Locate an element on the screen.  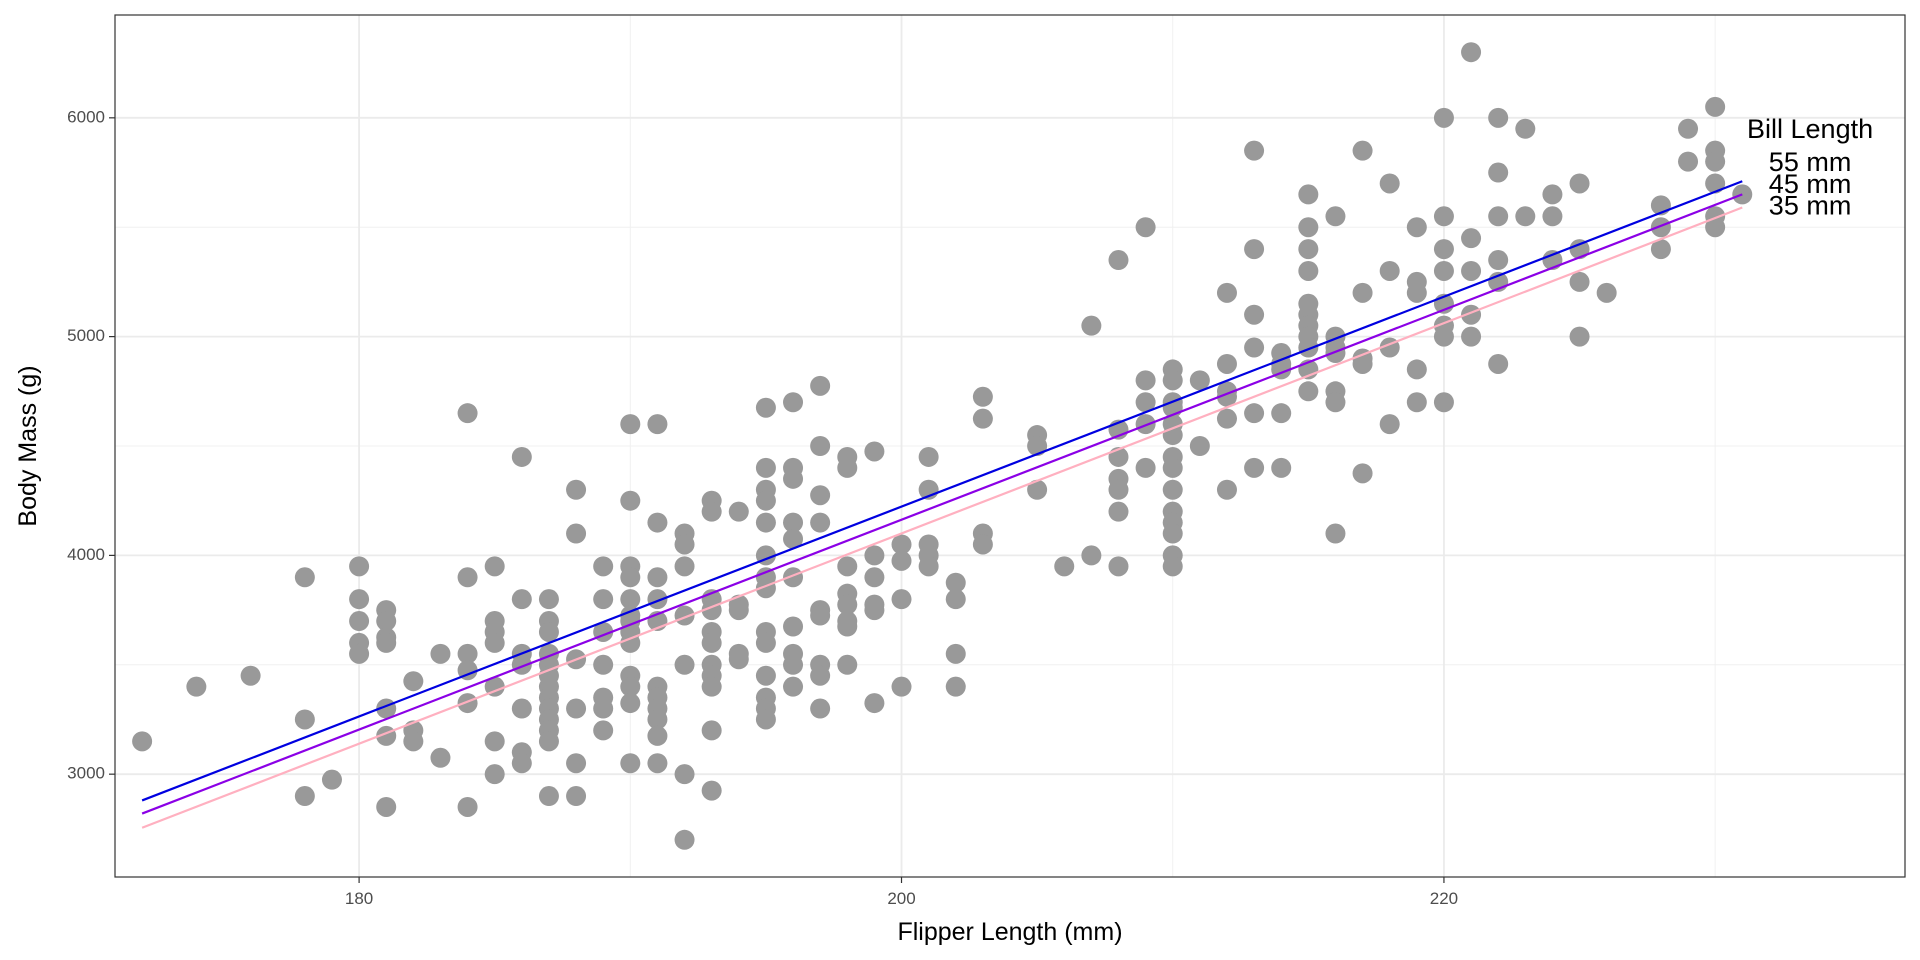
y-tick-label: 5000 is located at coordinates (86, 335).